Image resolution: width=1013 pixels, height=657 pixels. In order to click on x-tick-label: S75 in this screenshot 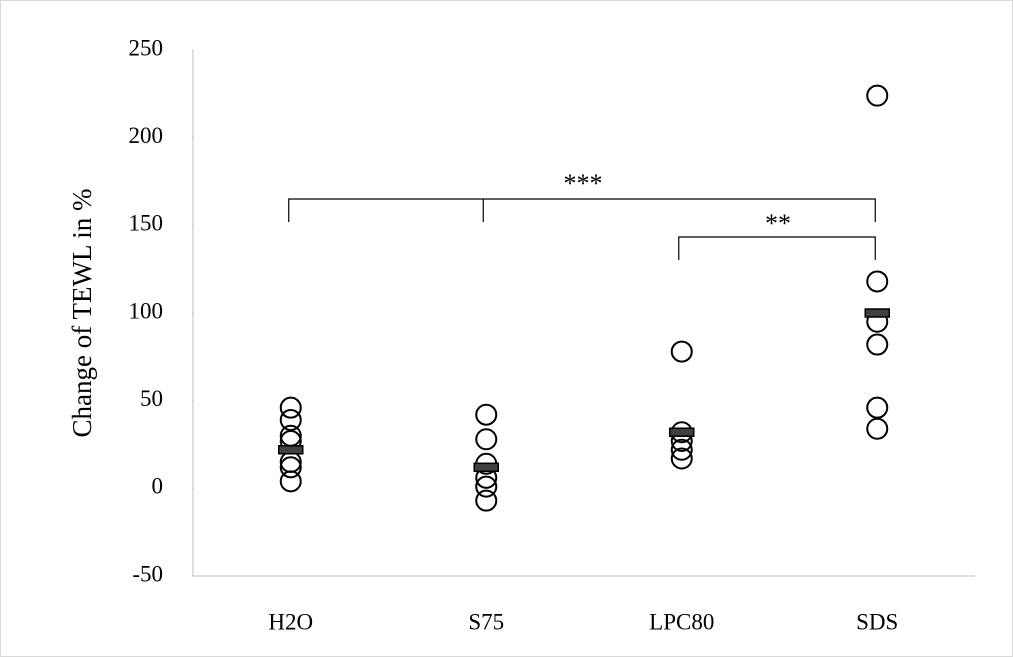, I will do `click(486, 621)`.